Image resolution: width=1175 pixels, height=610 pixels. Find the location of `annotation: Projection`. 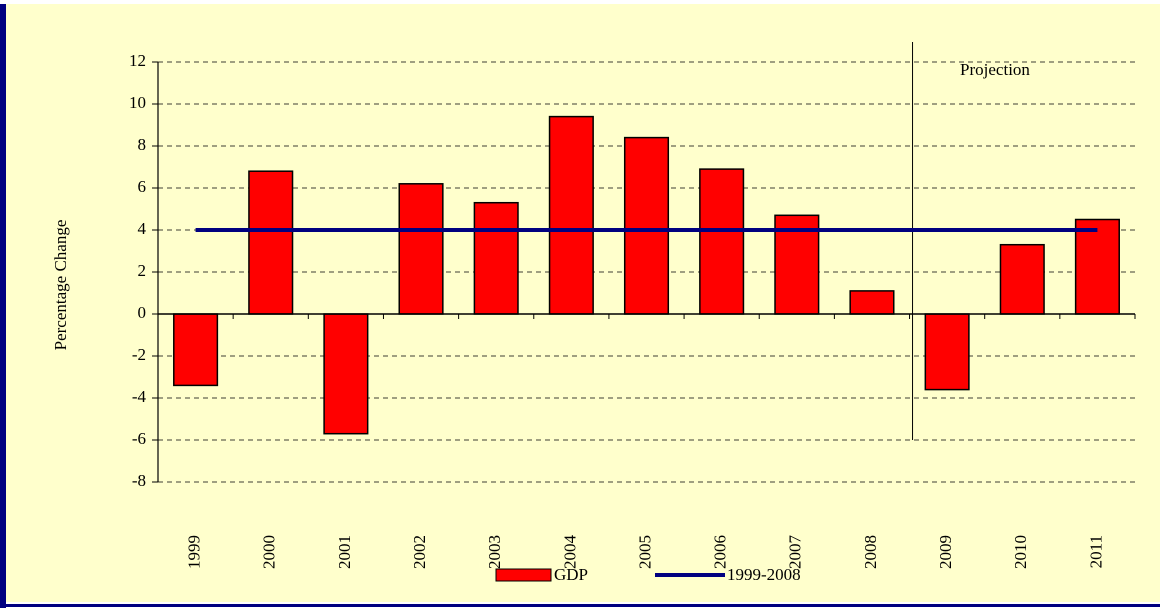

annotation: Projection is located at coordinates (995, 69).